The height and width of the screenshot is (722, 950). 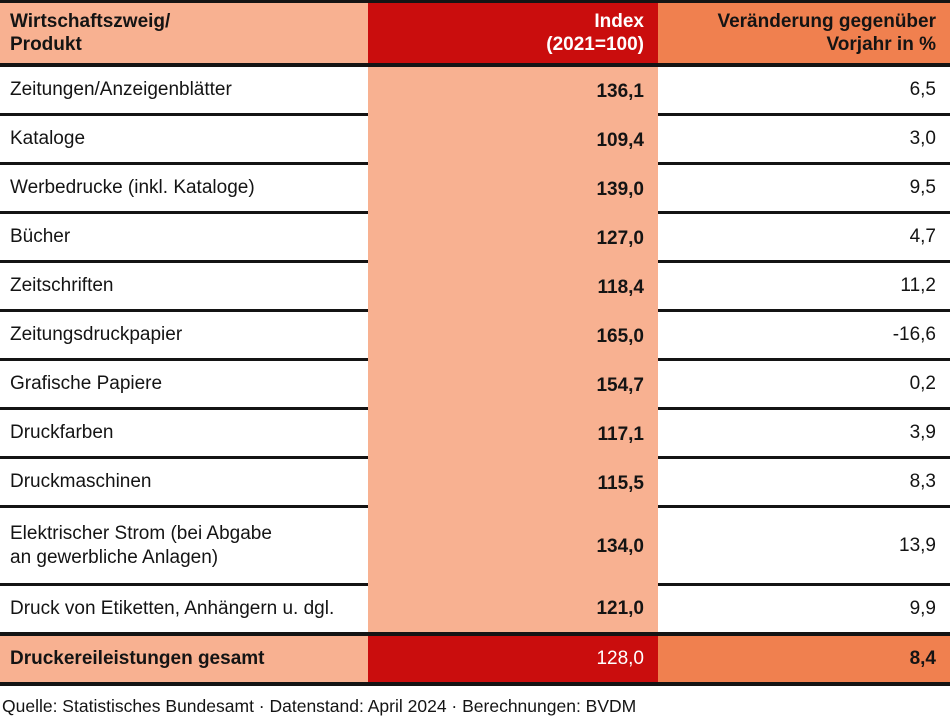 What do you see at coordinates (826, 32) in the screenshot?
I see `header-change-label: Veränderung gegenüber Vorjahr in %` at bounding box center [826, 32].